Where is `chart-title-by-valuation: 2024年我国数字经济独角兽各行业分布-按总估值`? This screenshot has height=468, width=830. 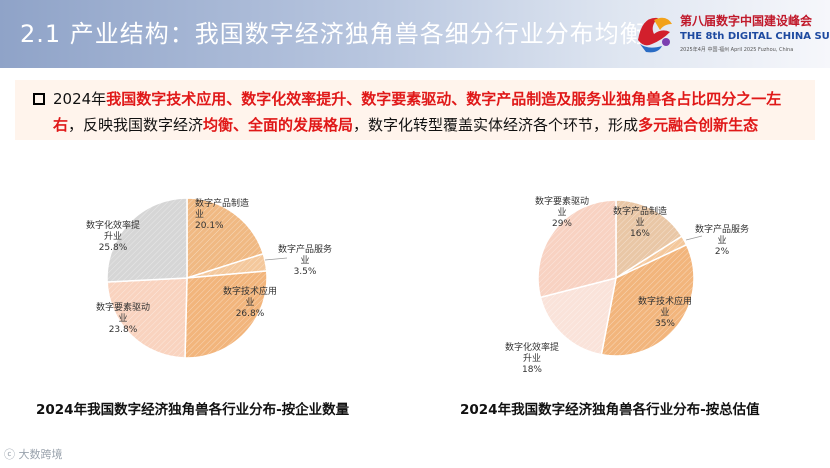 chart-title-by-valuation: 2024年我国数字经济独角兽各行业分布-按总估值 is located at coordinates (610, 410).